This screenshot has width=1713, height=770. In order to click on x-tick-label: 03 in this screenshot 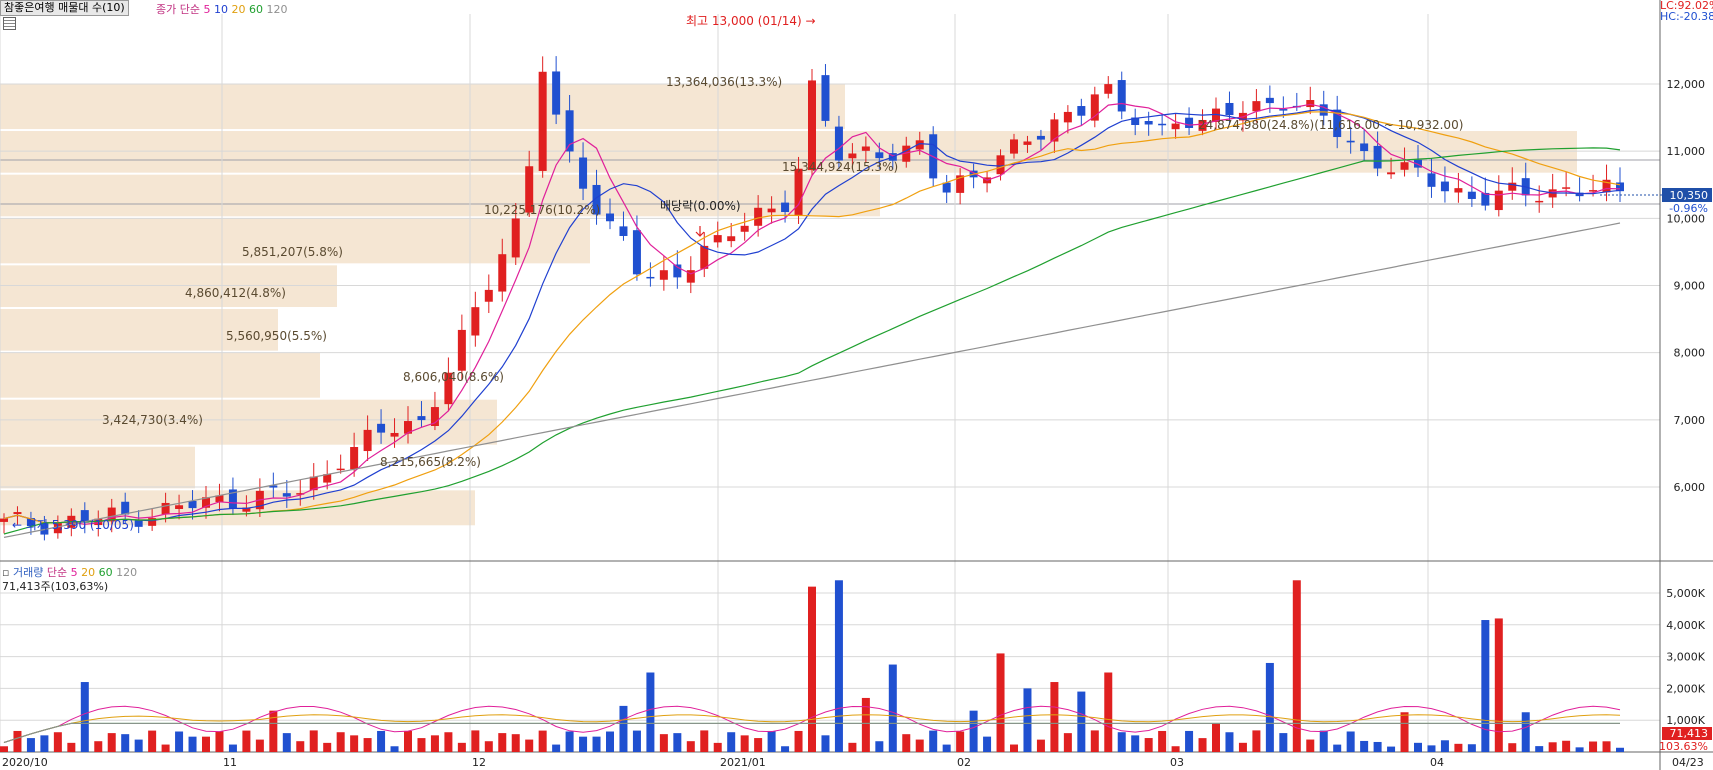, I will do `click(1177, 762)`.